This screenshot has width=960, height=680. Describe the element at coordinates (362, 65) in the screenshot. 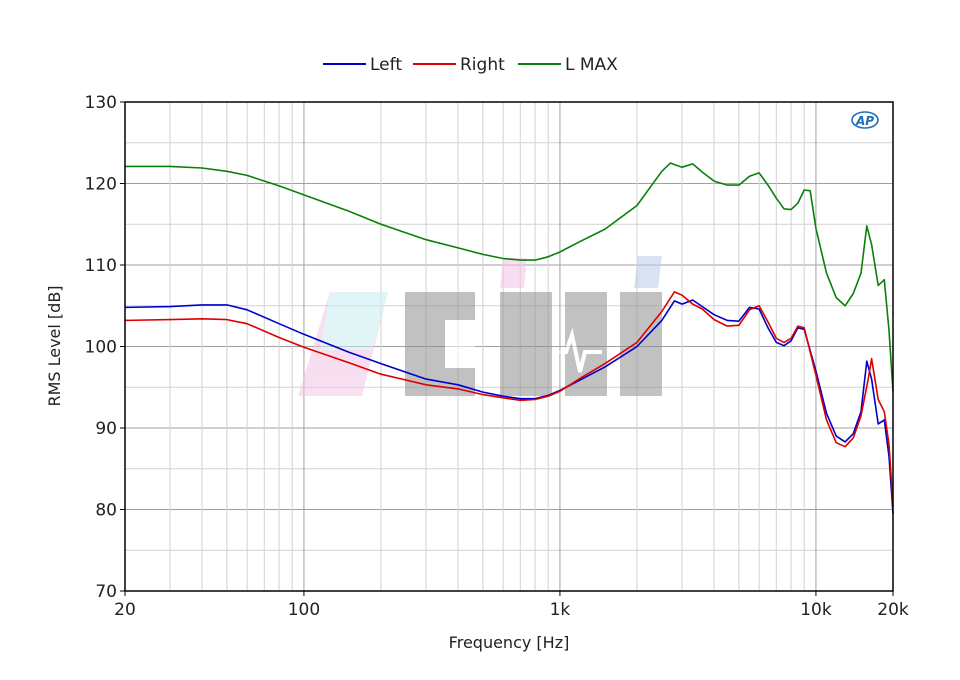

I see `legend-item-left: Left` at that location.